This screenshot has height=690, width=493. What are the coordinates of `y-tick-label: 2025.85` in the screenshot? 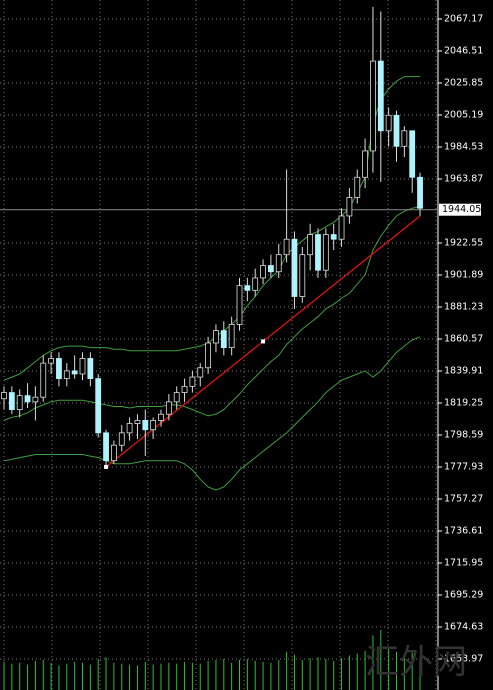 It's located at (463, 83).